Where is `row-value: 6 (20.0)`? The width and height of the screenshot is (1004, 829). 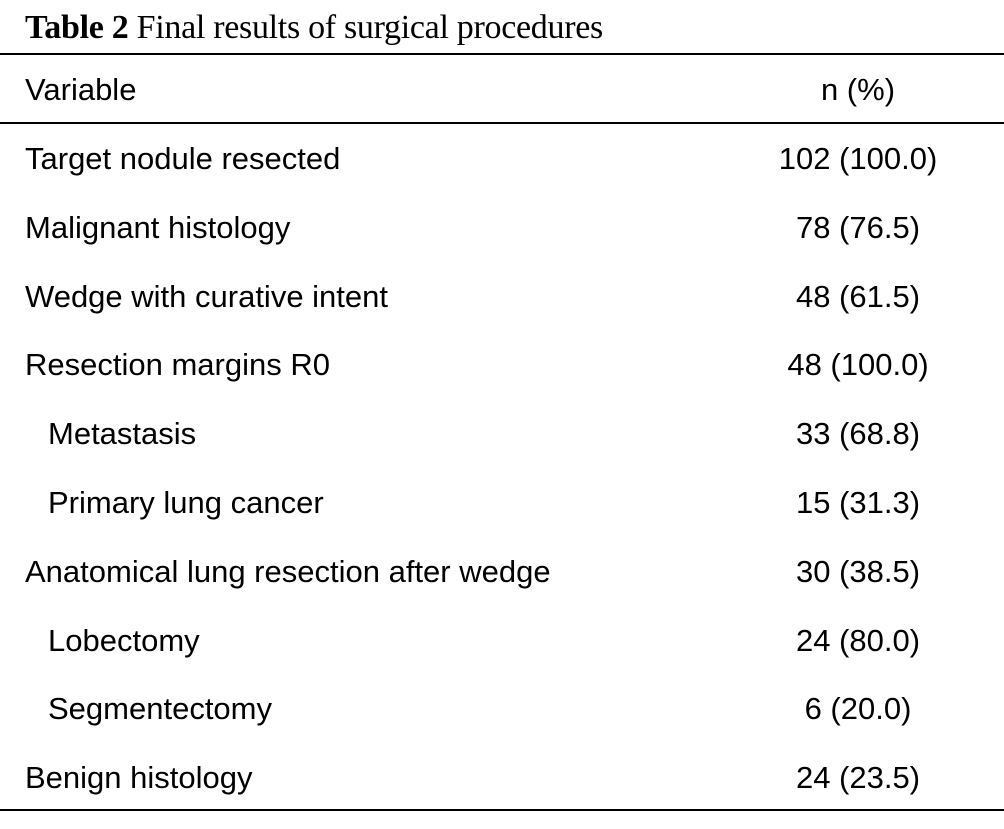 row-value: 6 (20.0) is located at coordinates (858, 708).